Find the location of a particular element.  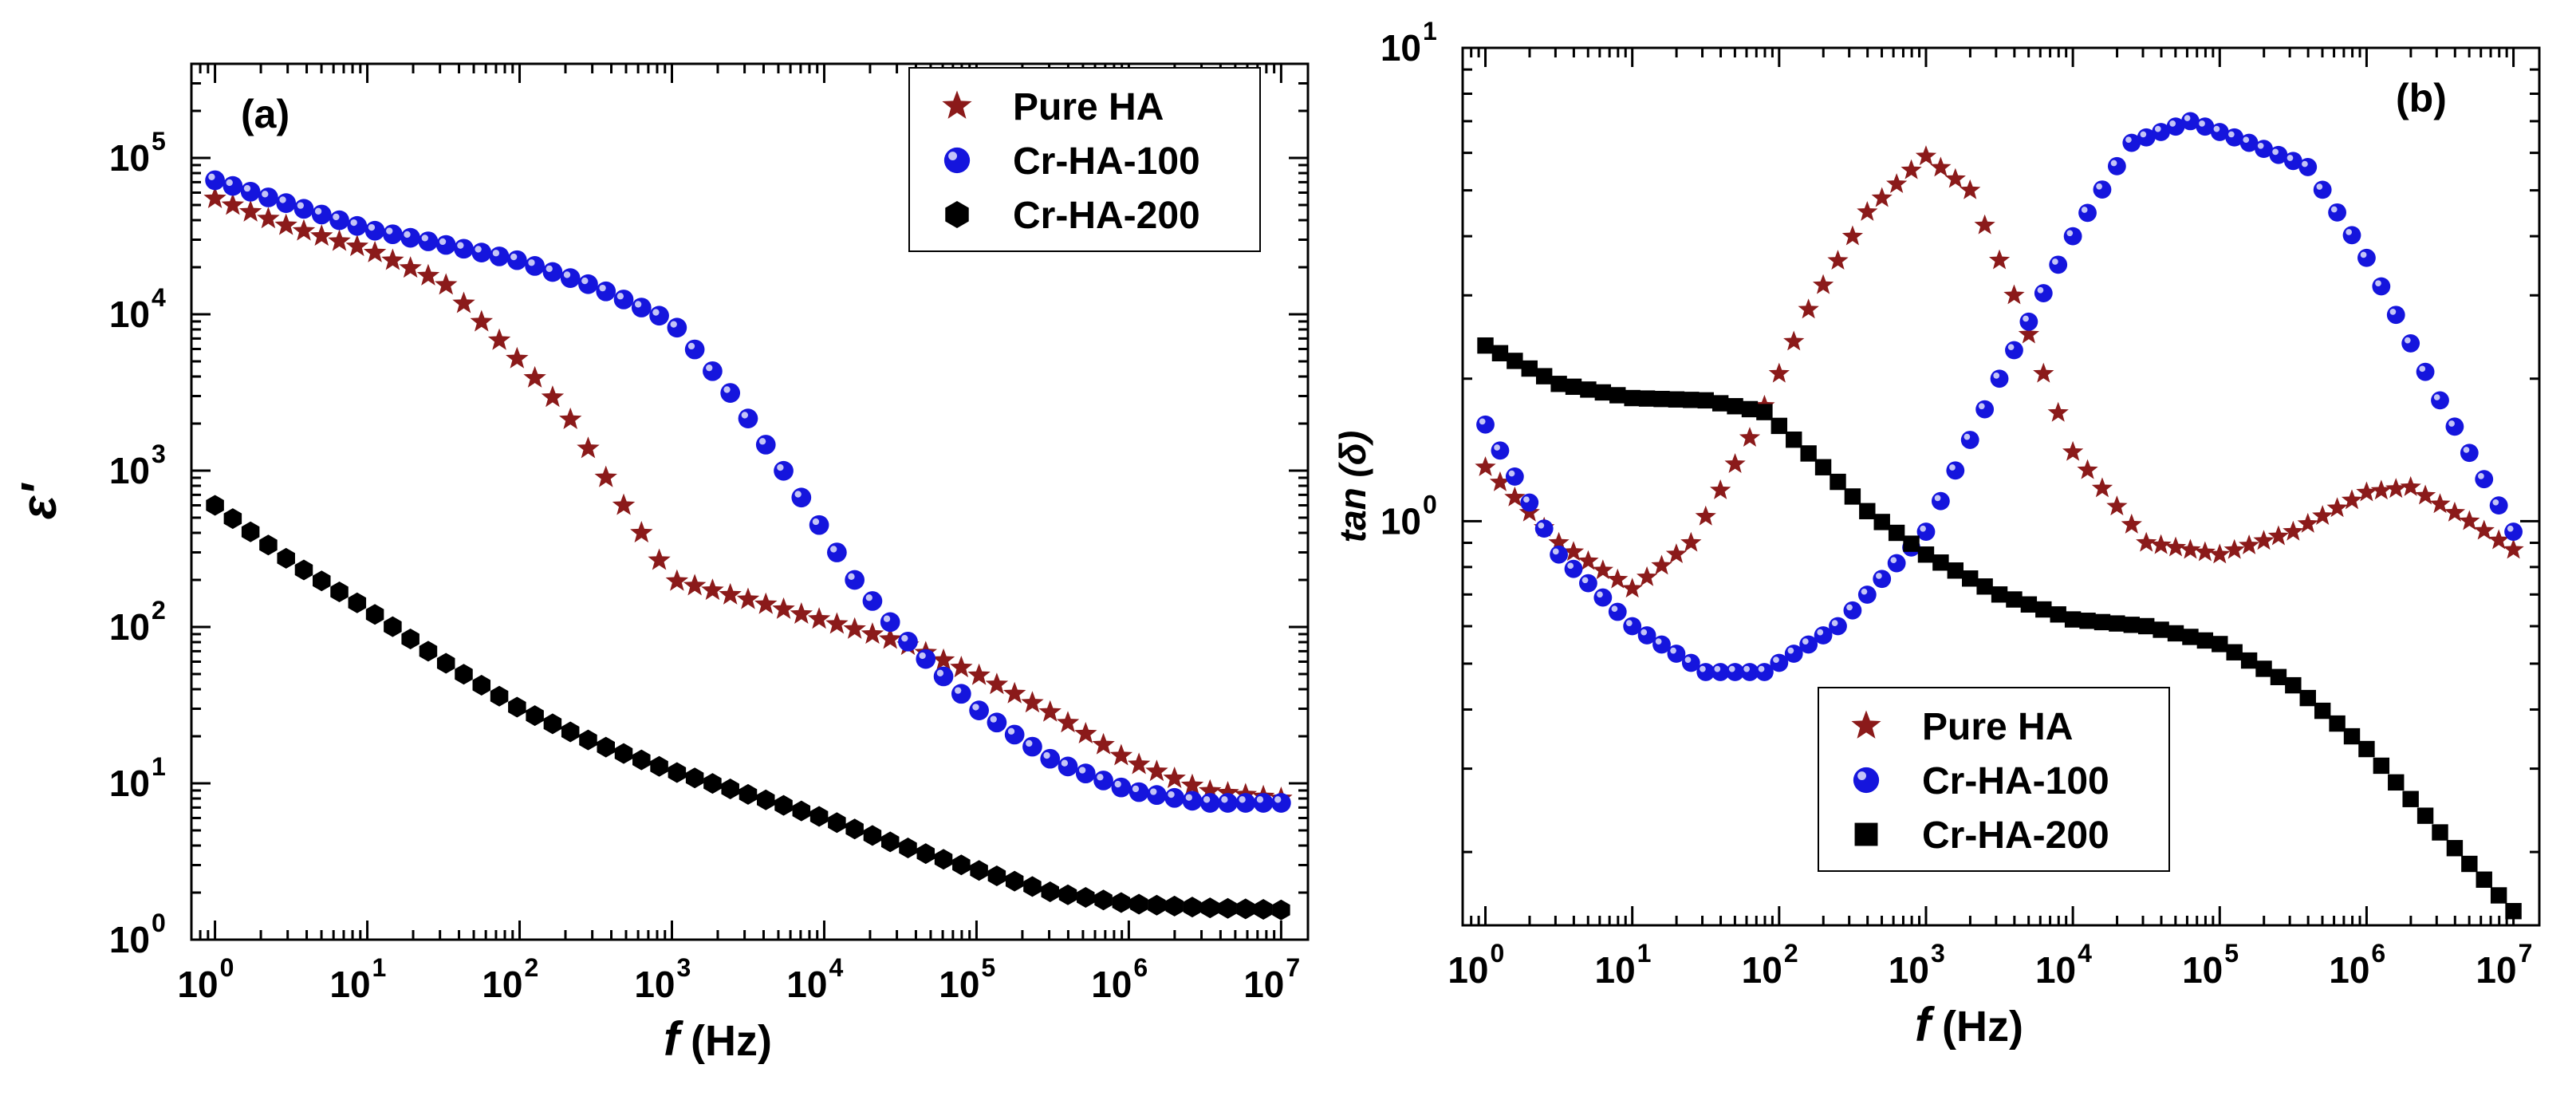

x-tick-exp-b: 2 is located at coordinates (1791, 953).